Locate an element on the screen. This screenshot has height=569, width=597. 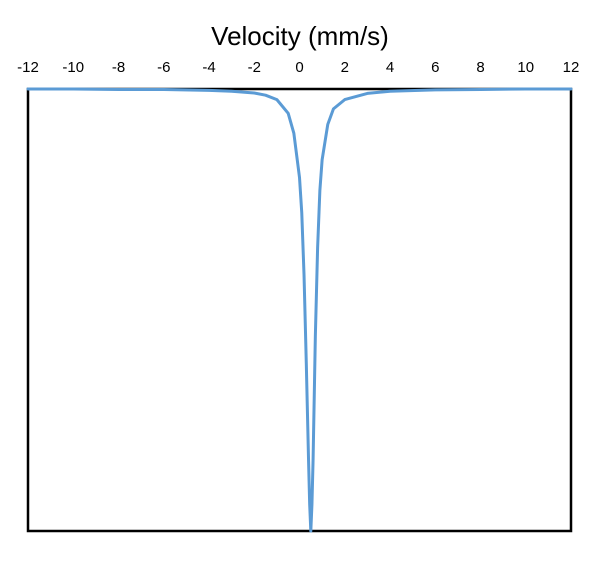
x-tick-label: 4 is located at coordinates (390, 67).